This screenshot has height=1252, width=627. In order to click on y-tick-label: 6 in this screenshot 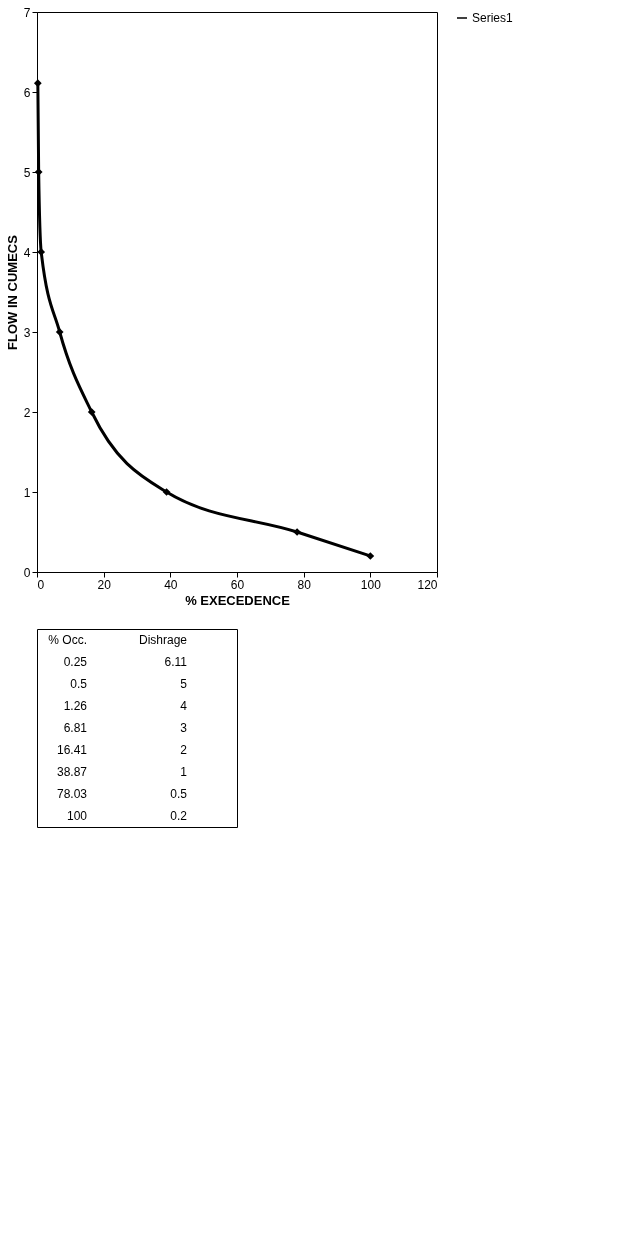, I will do `click(27, 92)`.